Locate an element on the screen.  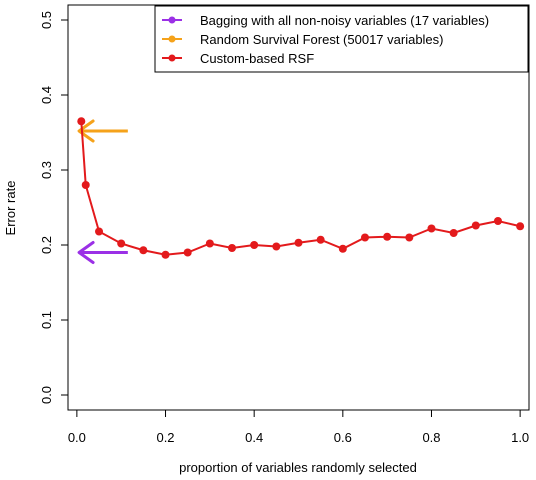
y-tick-label: 0.0 is located at coordinates (46, 395).